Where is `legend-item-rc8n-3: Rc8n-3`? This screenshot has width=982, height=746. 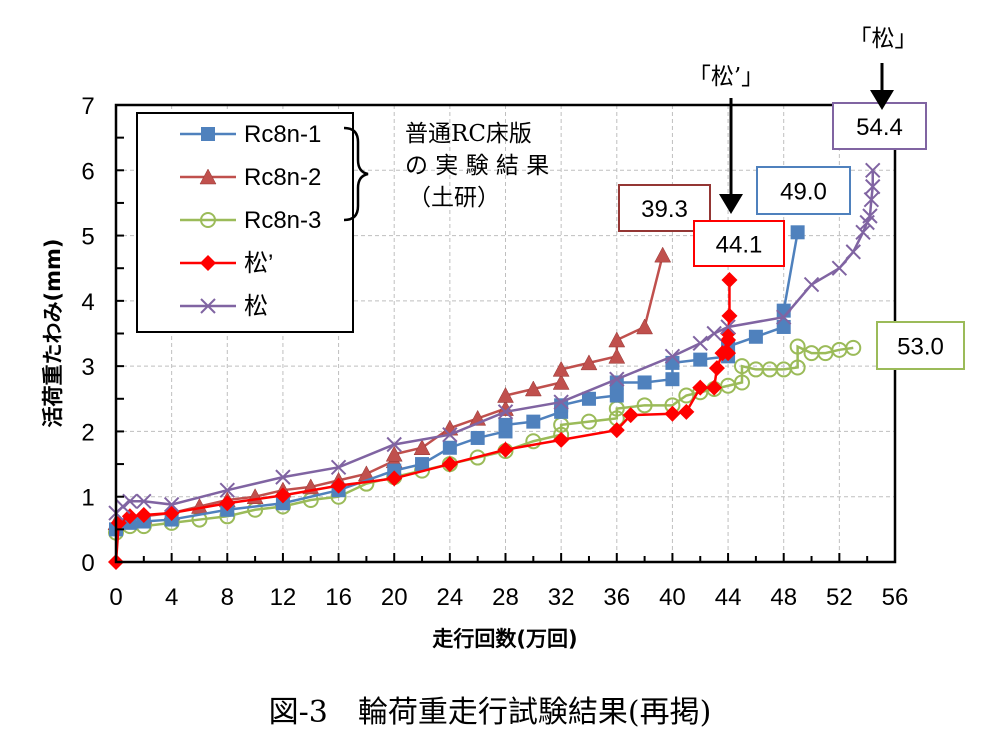 legend-item-rc8n-3: Rc8n-3 is located at coordinates (250, 220).